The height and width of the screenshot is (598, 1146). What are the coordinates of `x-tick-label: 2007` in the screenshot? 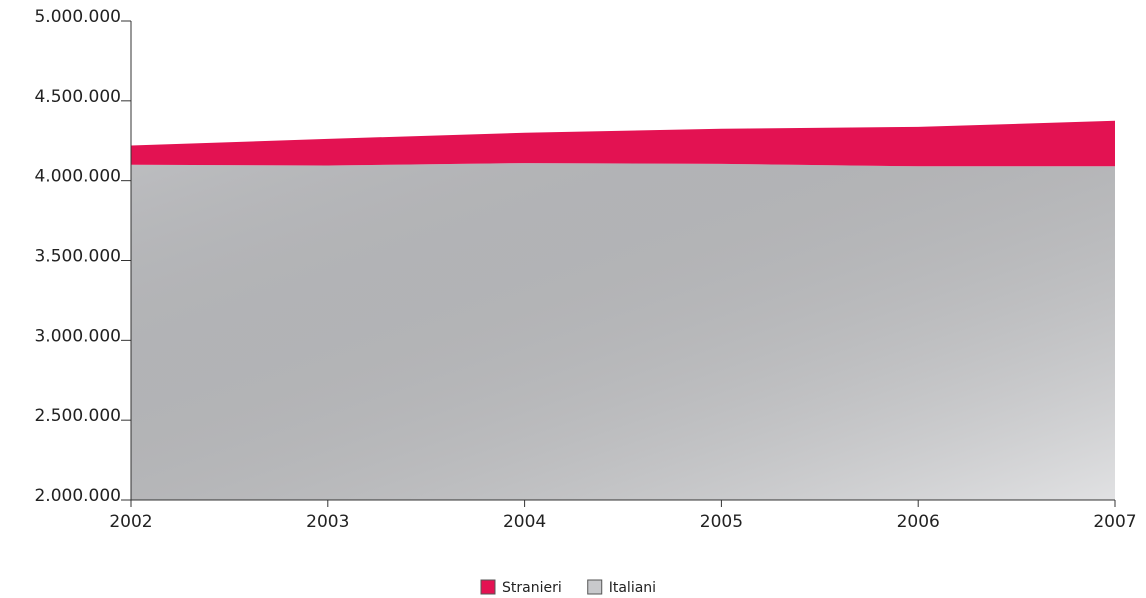 It's located at (1114, 522).